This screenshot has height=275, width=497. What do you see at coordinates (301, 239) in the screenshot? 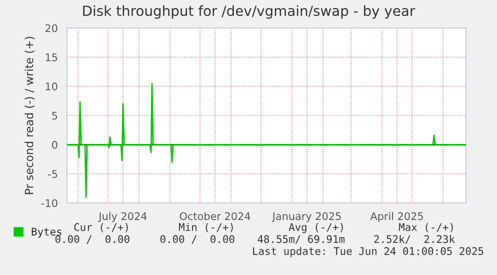
I see `text: 48.55m/ 69.91m` at bounding box center [301, 239].